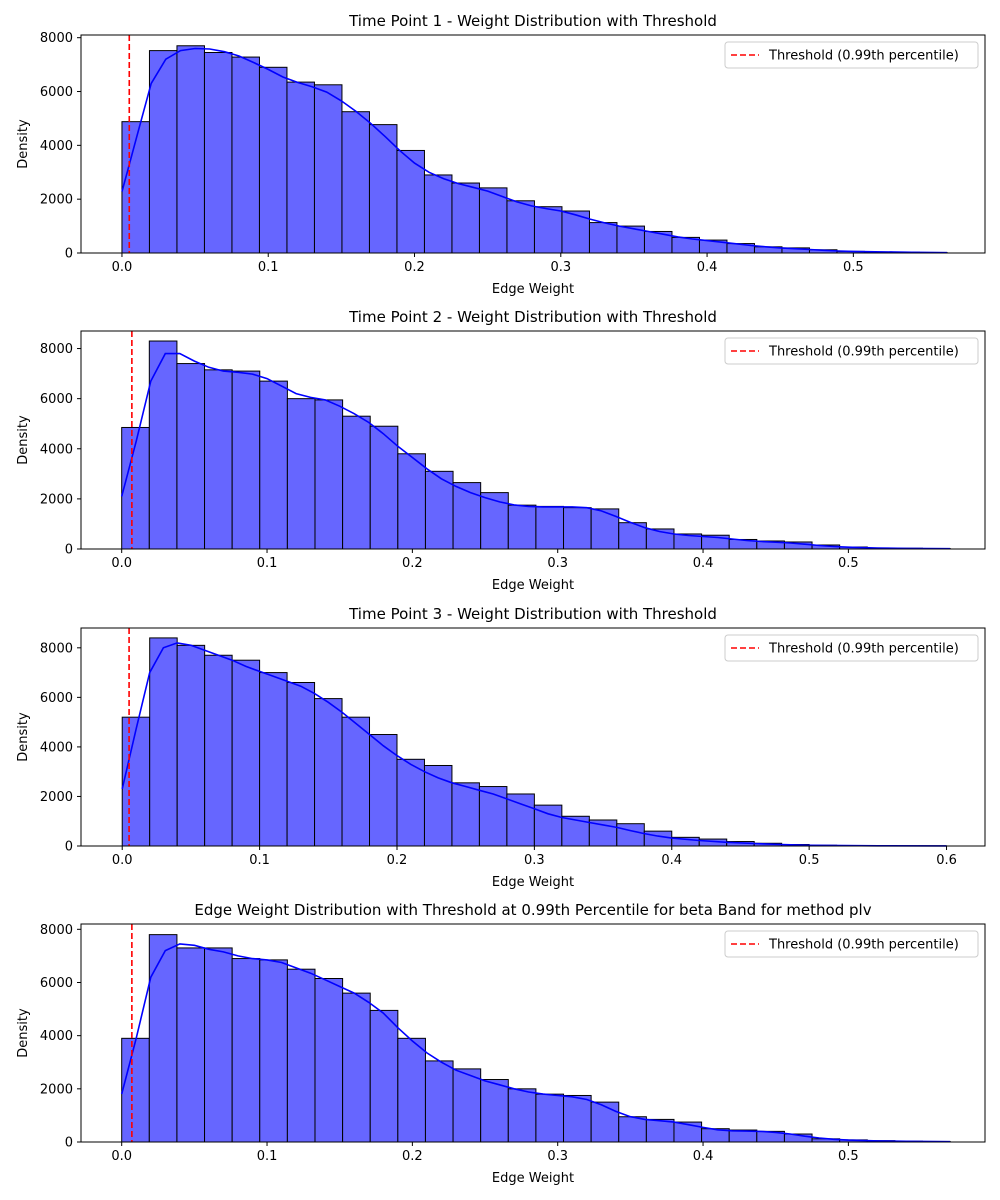  I want to click on y-tick-label: 8000, so click(56, 930).